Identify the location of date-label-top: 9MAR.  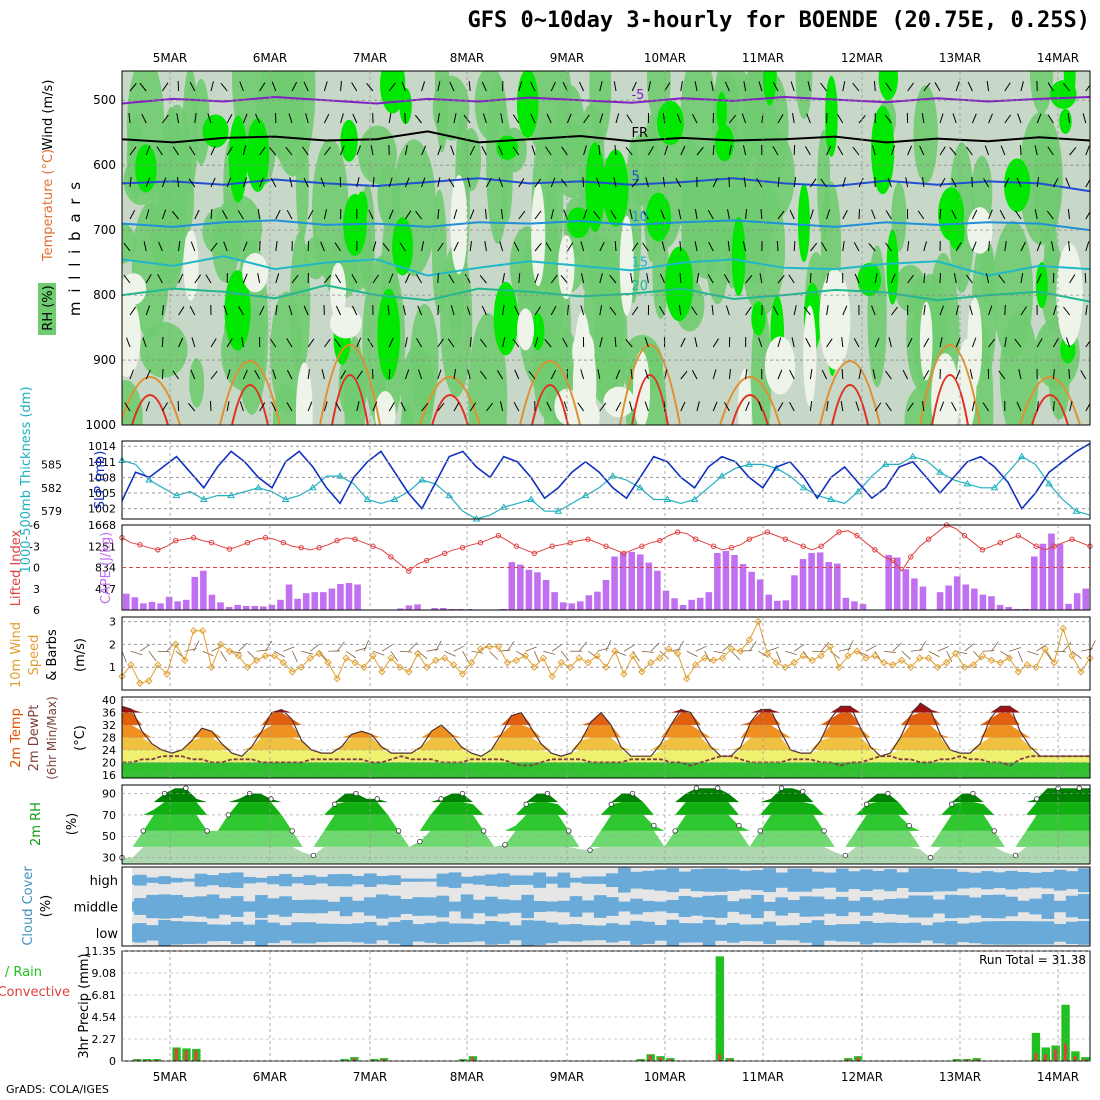
(567, 58).